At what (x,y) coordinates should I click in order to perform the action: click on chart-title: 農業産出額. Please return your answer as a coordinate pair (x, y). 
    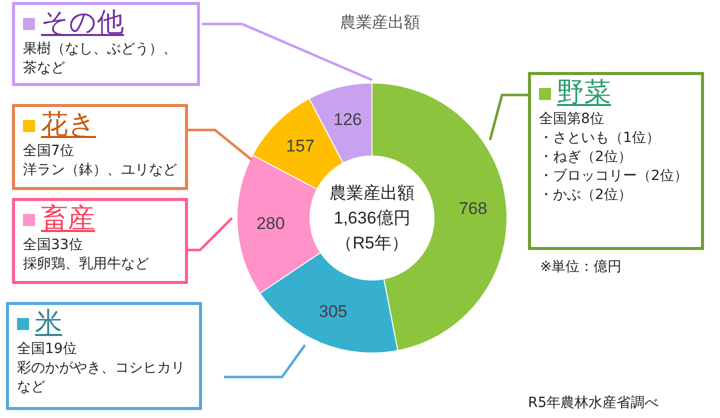
    Looking at the image, I should click on (380, 23).